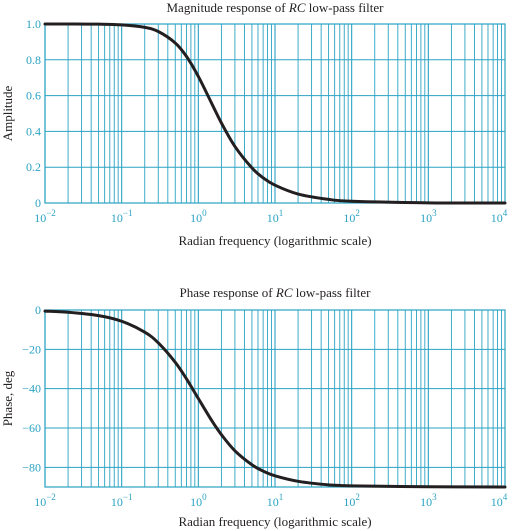  Describe the element at coordinates (33, 60) in the screenshot. I see `y-tick-label: 0.8` at that location.